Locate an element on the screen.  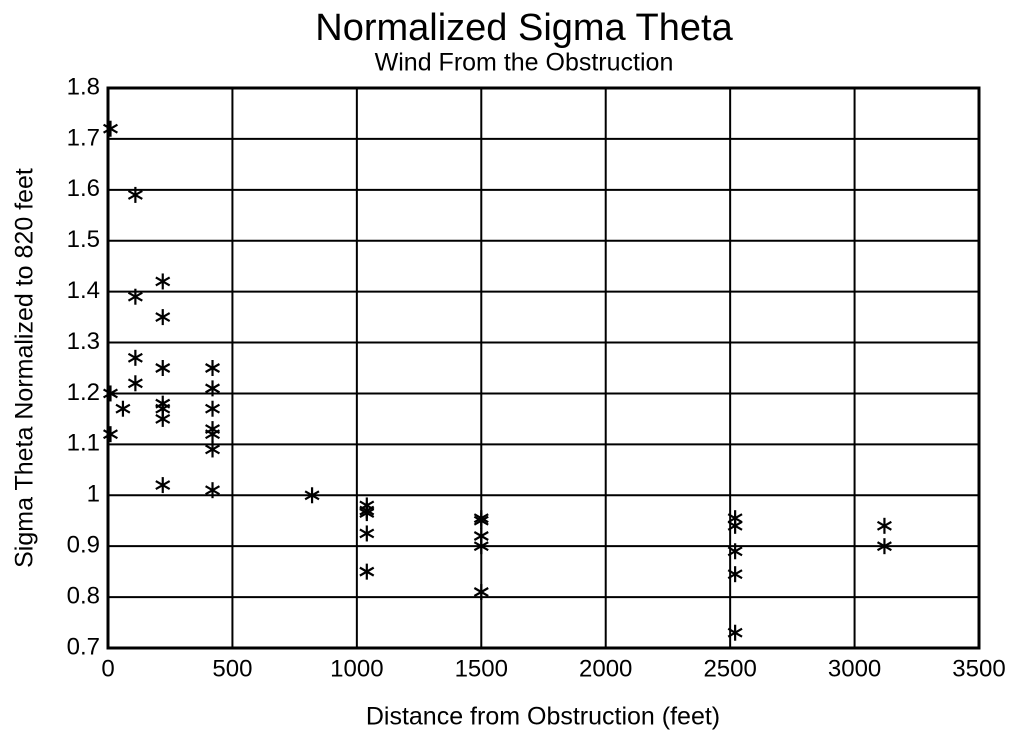
x-axis-label: Distance from Obstruction (feet) is located at coordinates (543, 717).